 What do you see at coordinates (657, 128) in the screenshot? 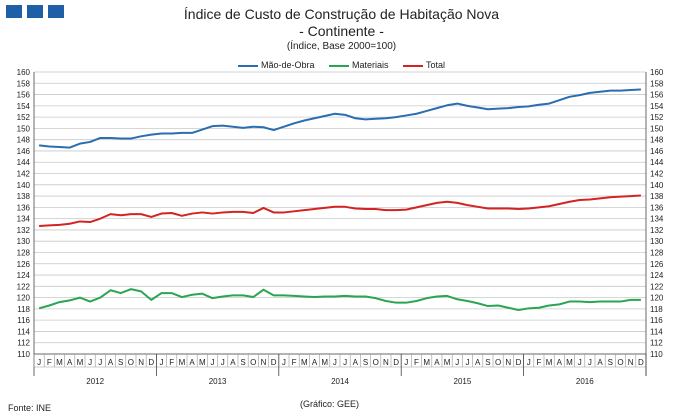
I see `y-tick-label-right: 150` at bounding box center [657, 128].